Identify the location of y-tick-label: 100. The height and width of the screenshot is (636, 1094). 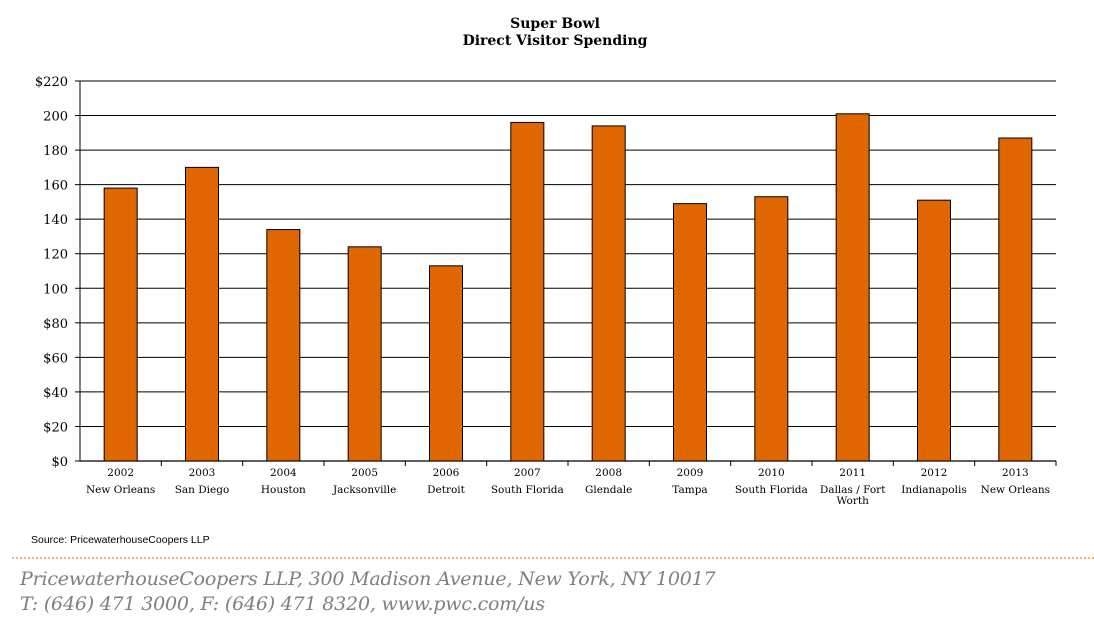
(55, 289).